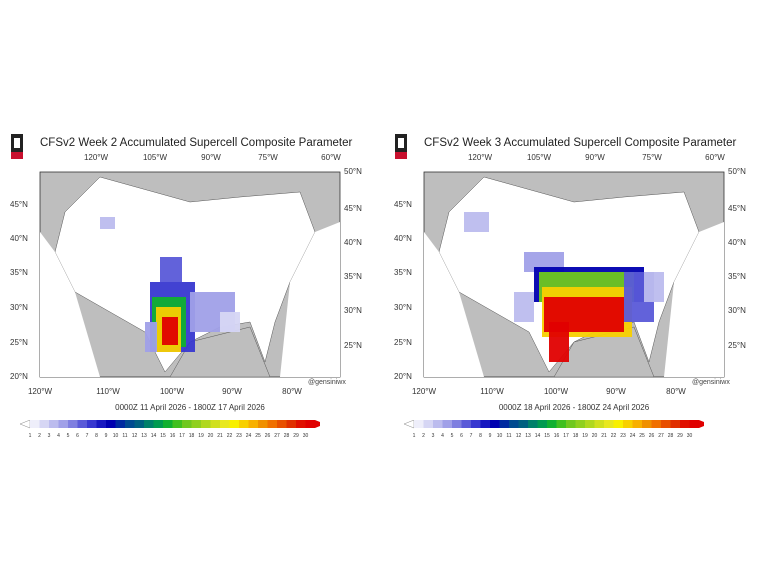 Image resolution: width=768 pixels, height=576 pixels. I want to click on lat-label-left: 40°N, so click(403, 238).